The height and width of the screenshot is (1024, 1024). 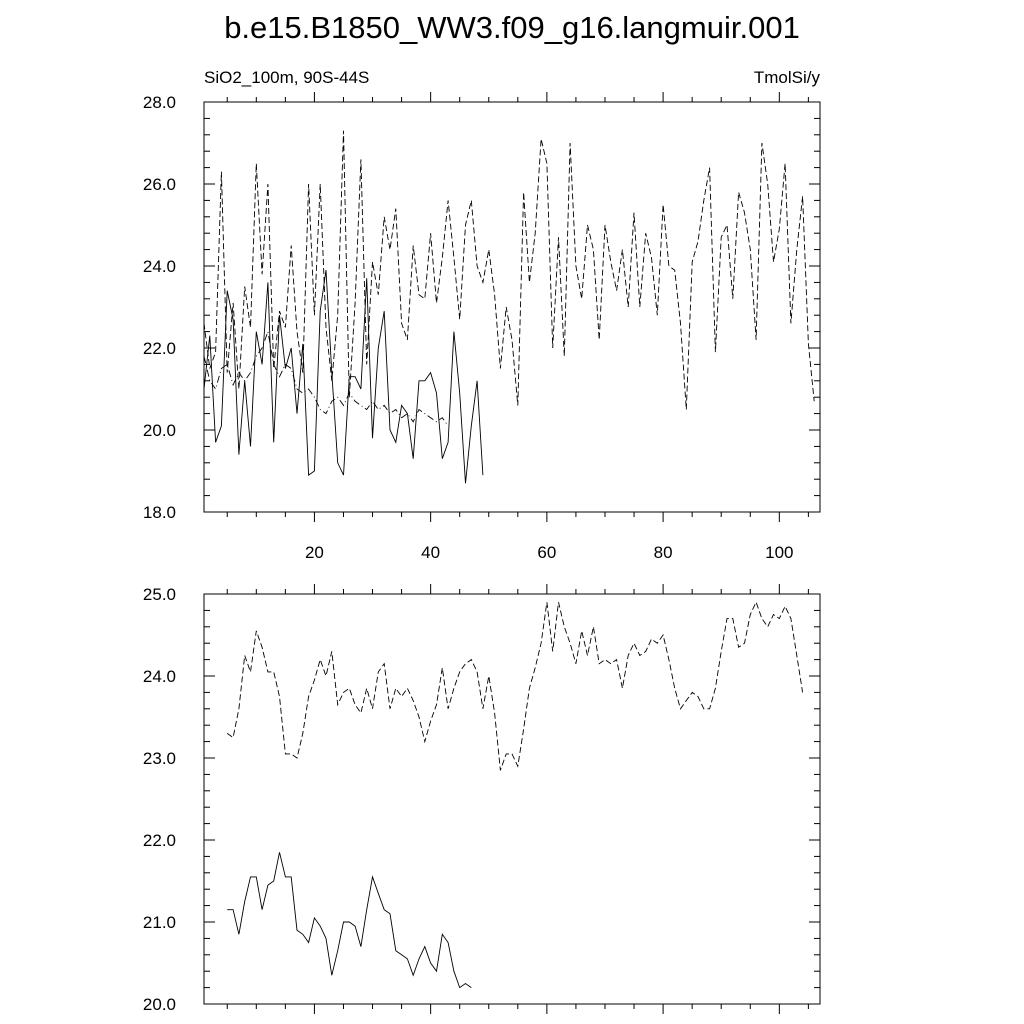 What do you see at coordinates (663, 552) in the screenshot?
I see `x-tick-label: 80` at bounding box center [663, 552].